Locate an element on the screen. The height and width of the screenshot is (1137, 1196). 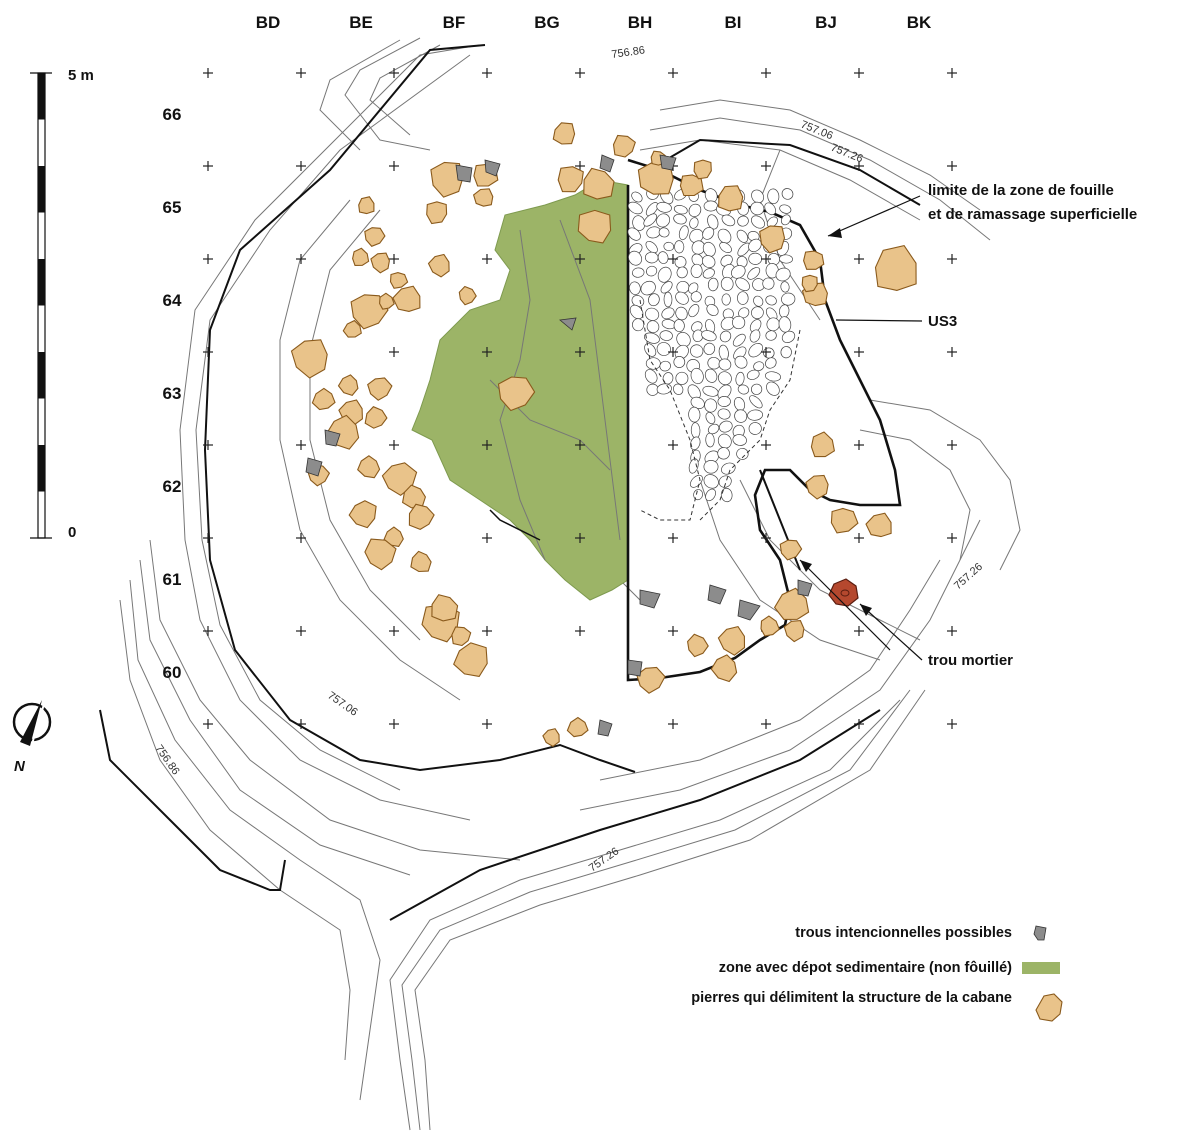
grid-column-label: BE is located at coordinates (361, 22).